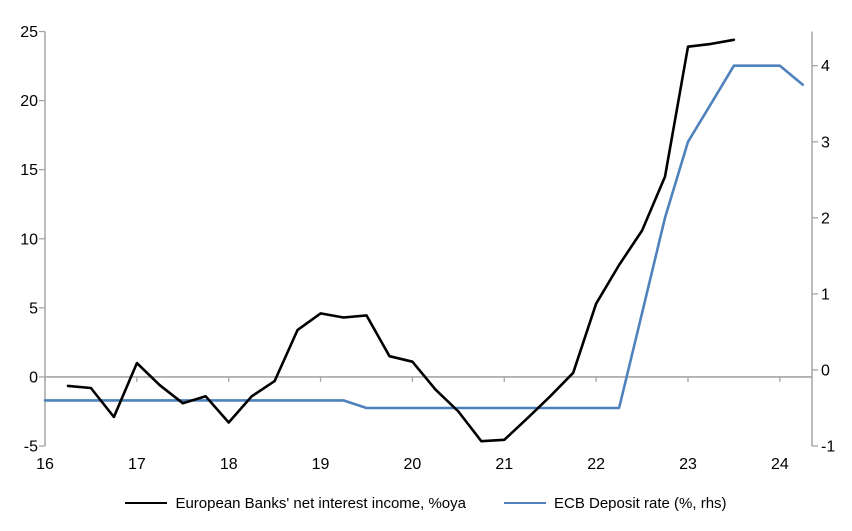  Describe the element at coordinates (825, 218) in the screenshot. I see `right-axis-tick-label: 2` at that location.